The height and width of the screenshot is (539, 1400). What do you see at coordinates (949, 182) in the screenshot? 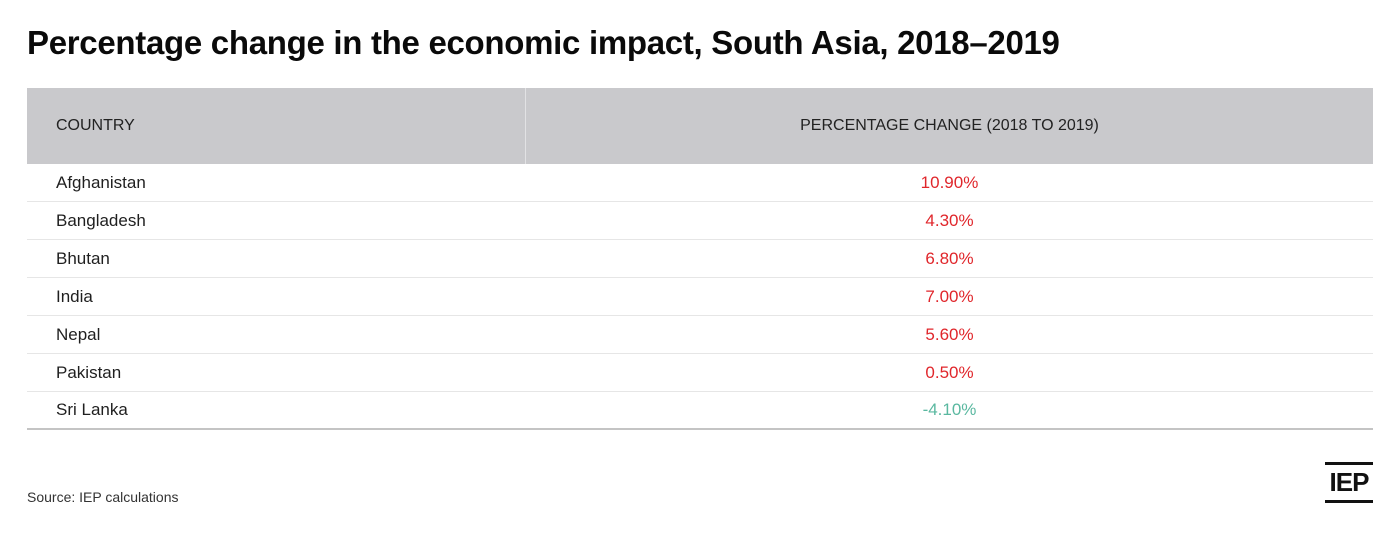
I see `percentage-change-cell: 10.90%` at bounding box center [949, 182].